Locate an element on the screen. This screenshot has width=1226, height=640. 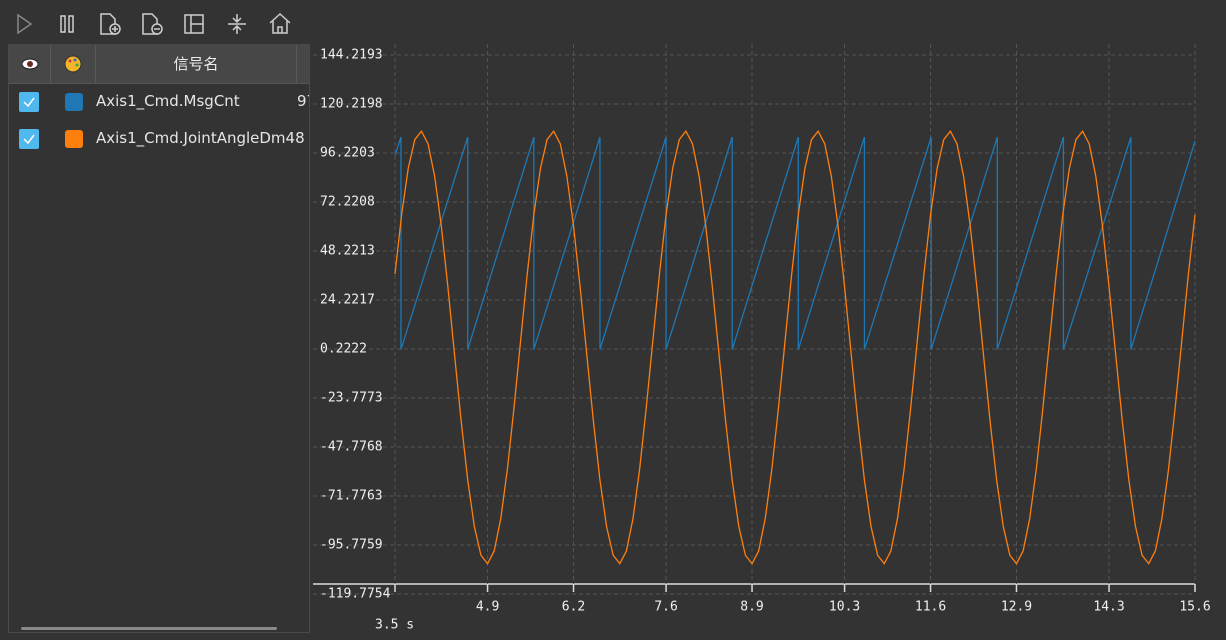
y-tick-label: -23.7773 is located at coordinates (351, 397).